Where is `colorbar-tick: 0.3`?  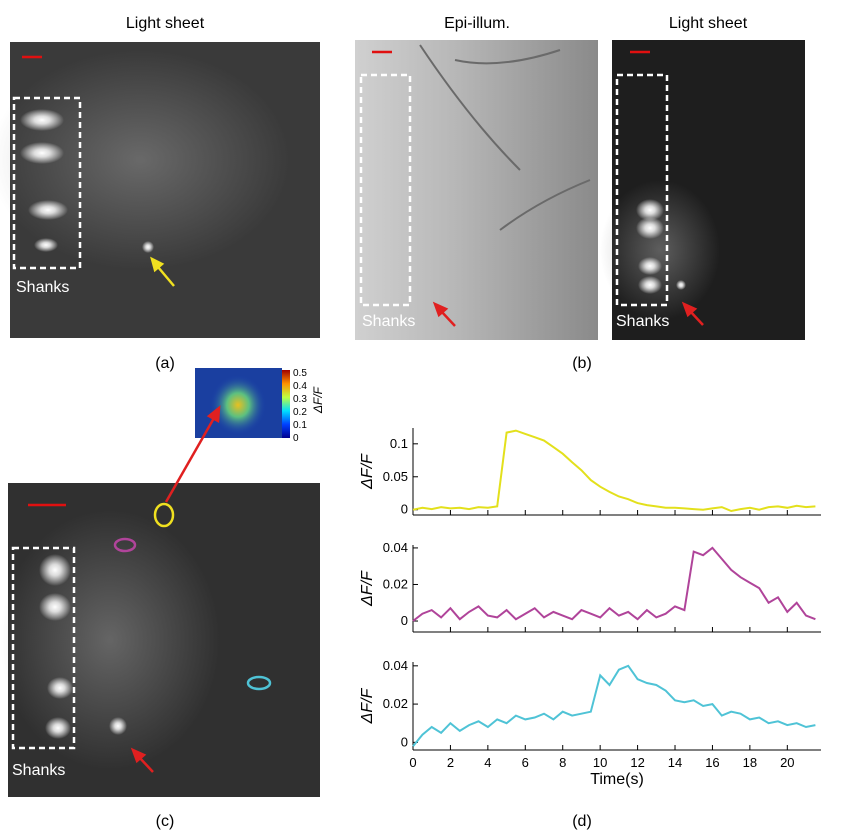
colorbar-tick: 0.3 is located at coordinates (300, 399).